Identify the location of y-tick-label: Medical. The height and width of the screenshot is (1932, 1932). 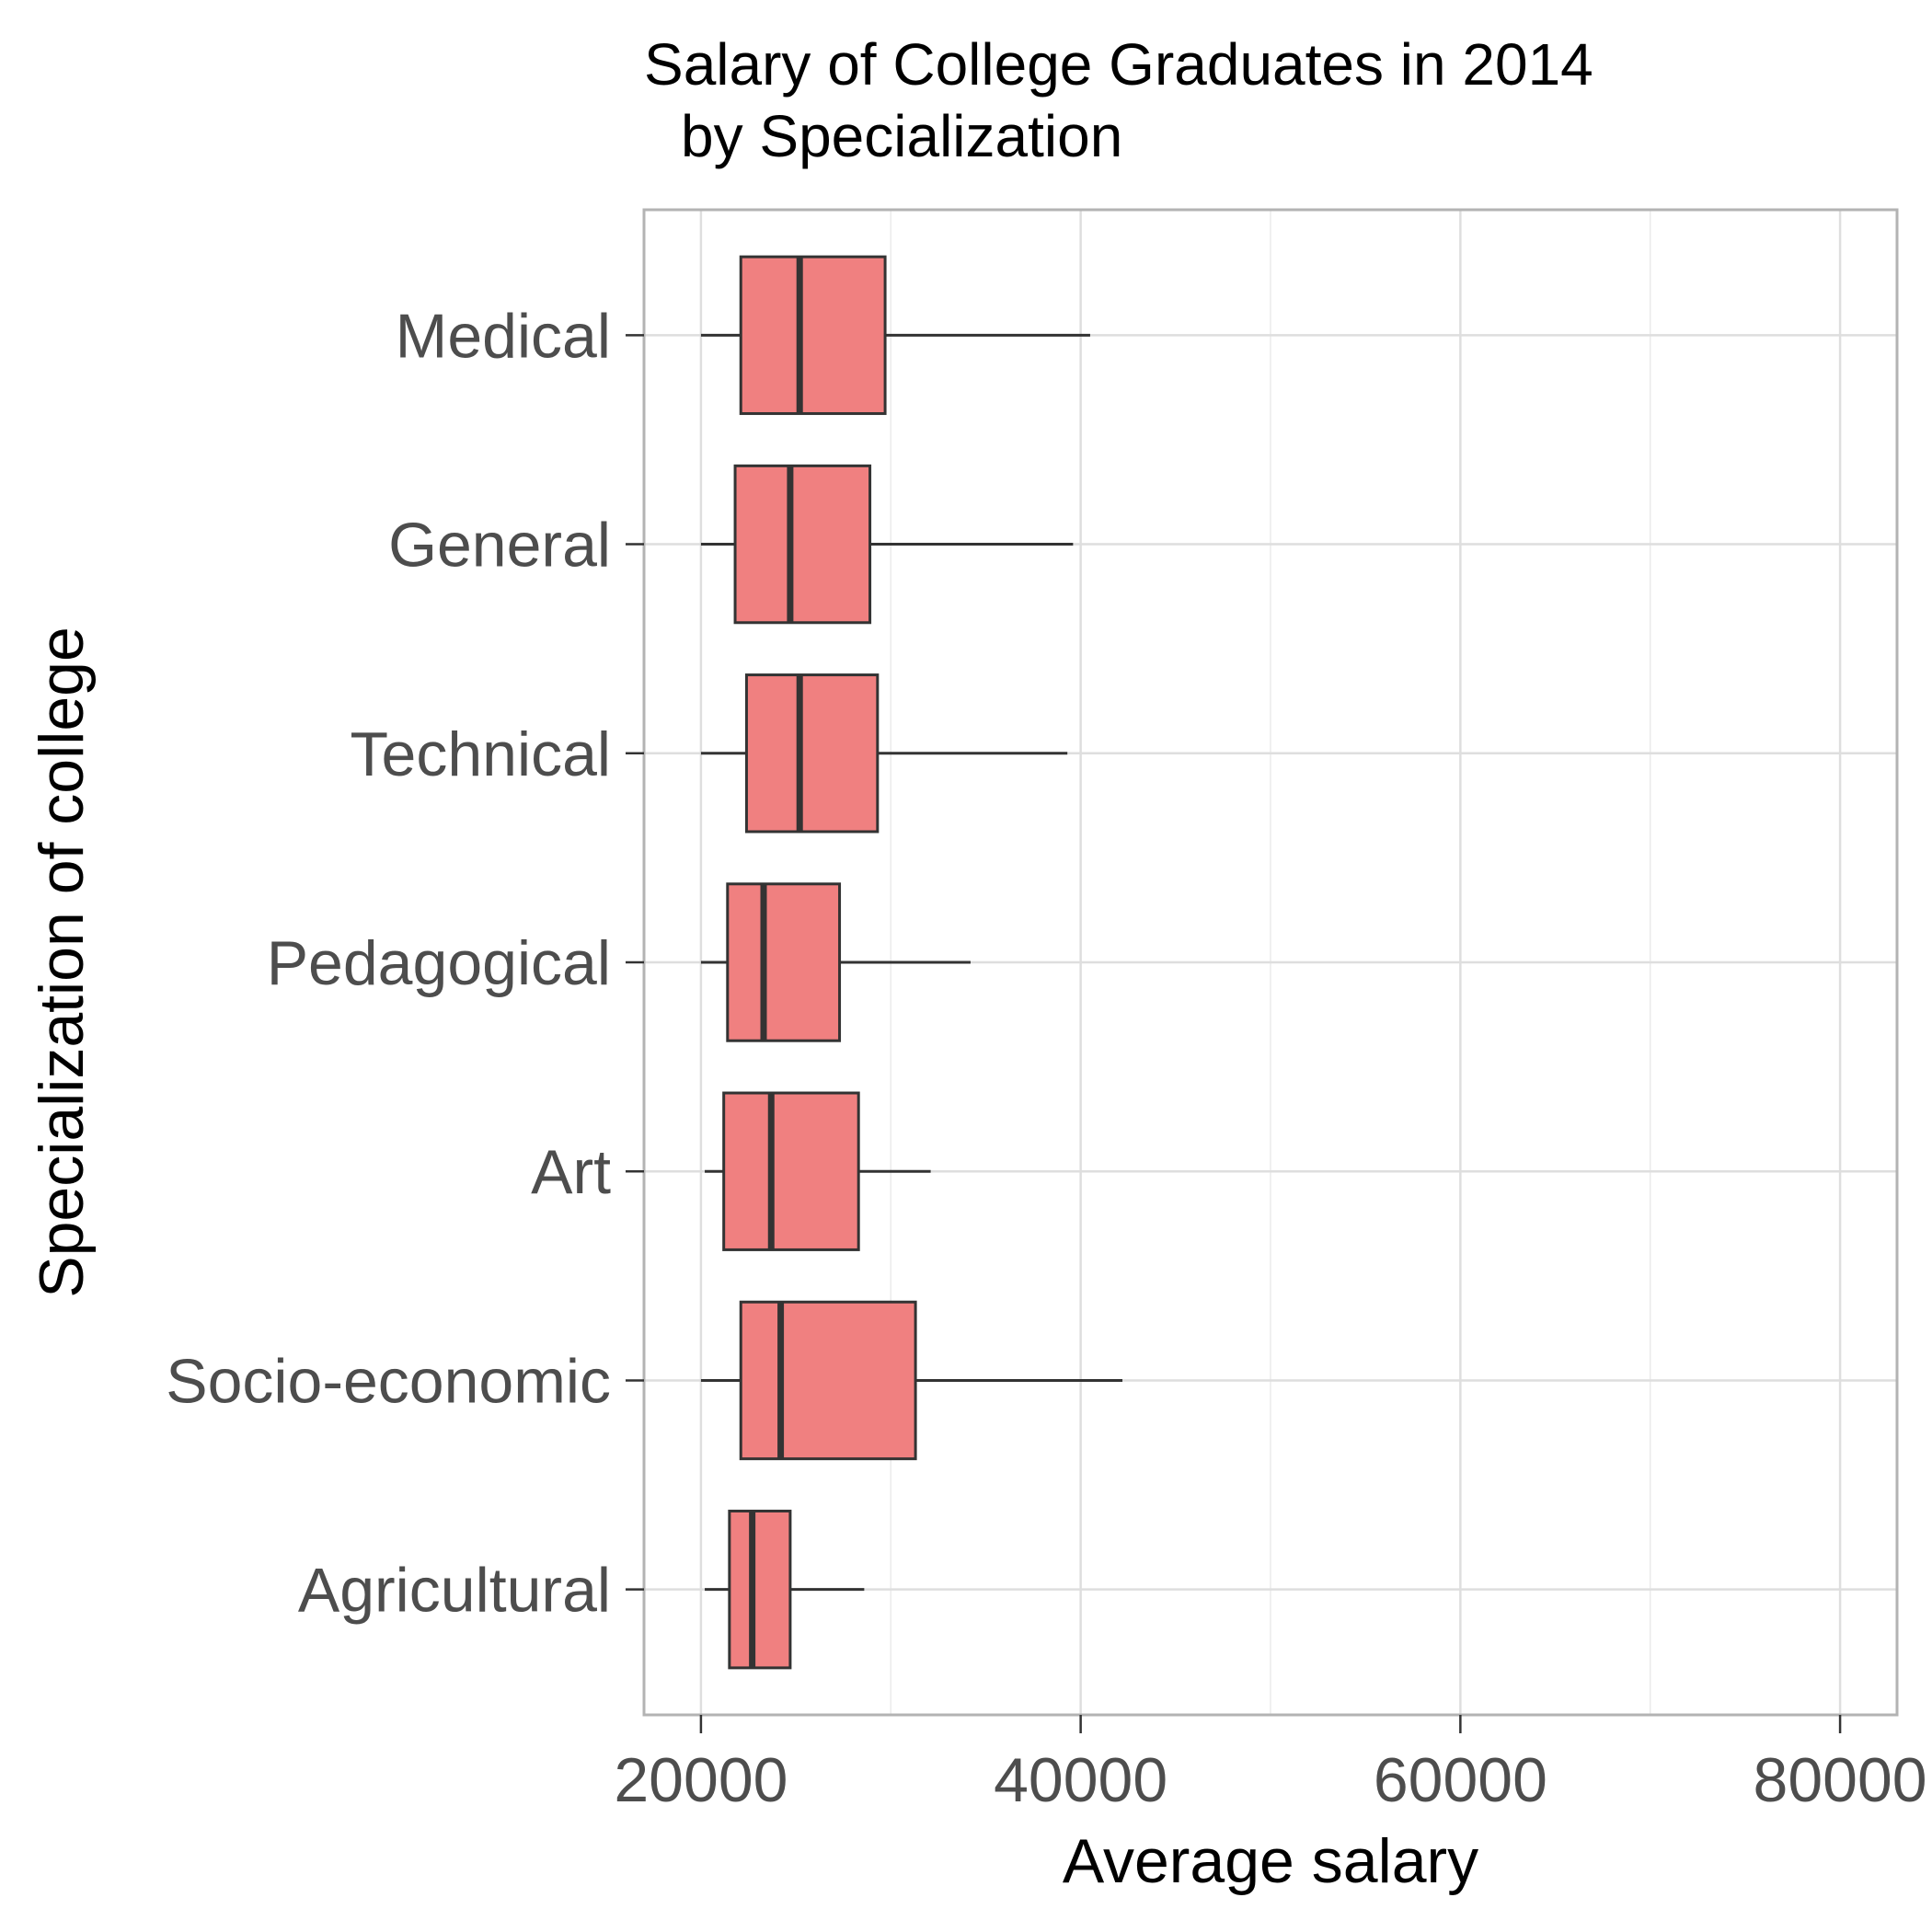
(503, 336).